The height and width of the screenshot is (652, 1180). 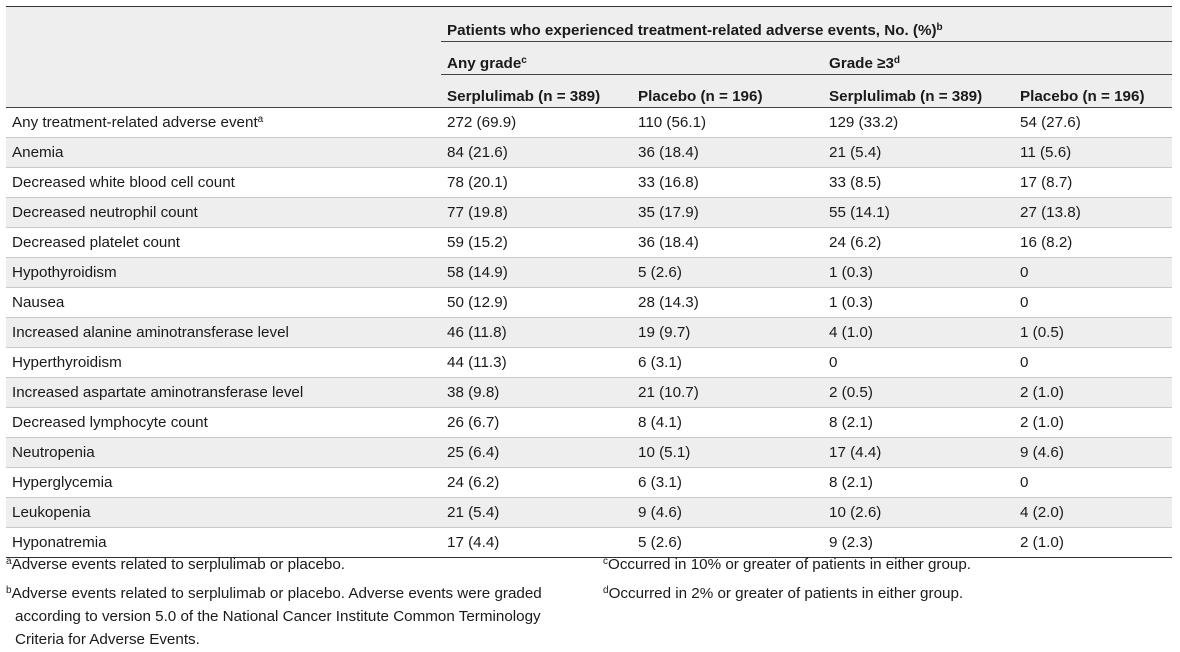 What do you see at coordinates (223, 24) in the screenshot?
I see `header-stub` at bounding box center [223, 24].